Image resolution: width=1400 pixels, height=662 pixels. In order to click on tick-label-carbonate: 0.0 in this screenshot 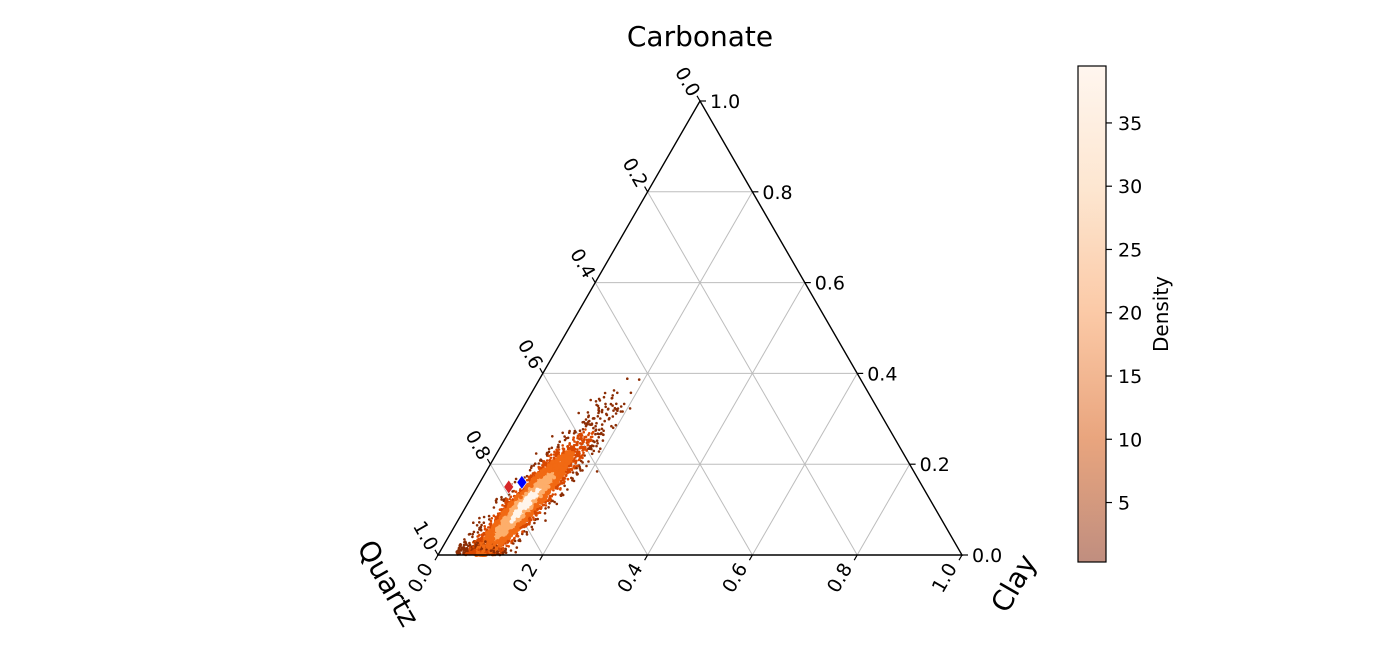, I will do `click(987, 556)`.